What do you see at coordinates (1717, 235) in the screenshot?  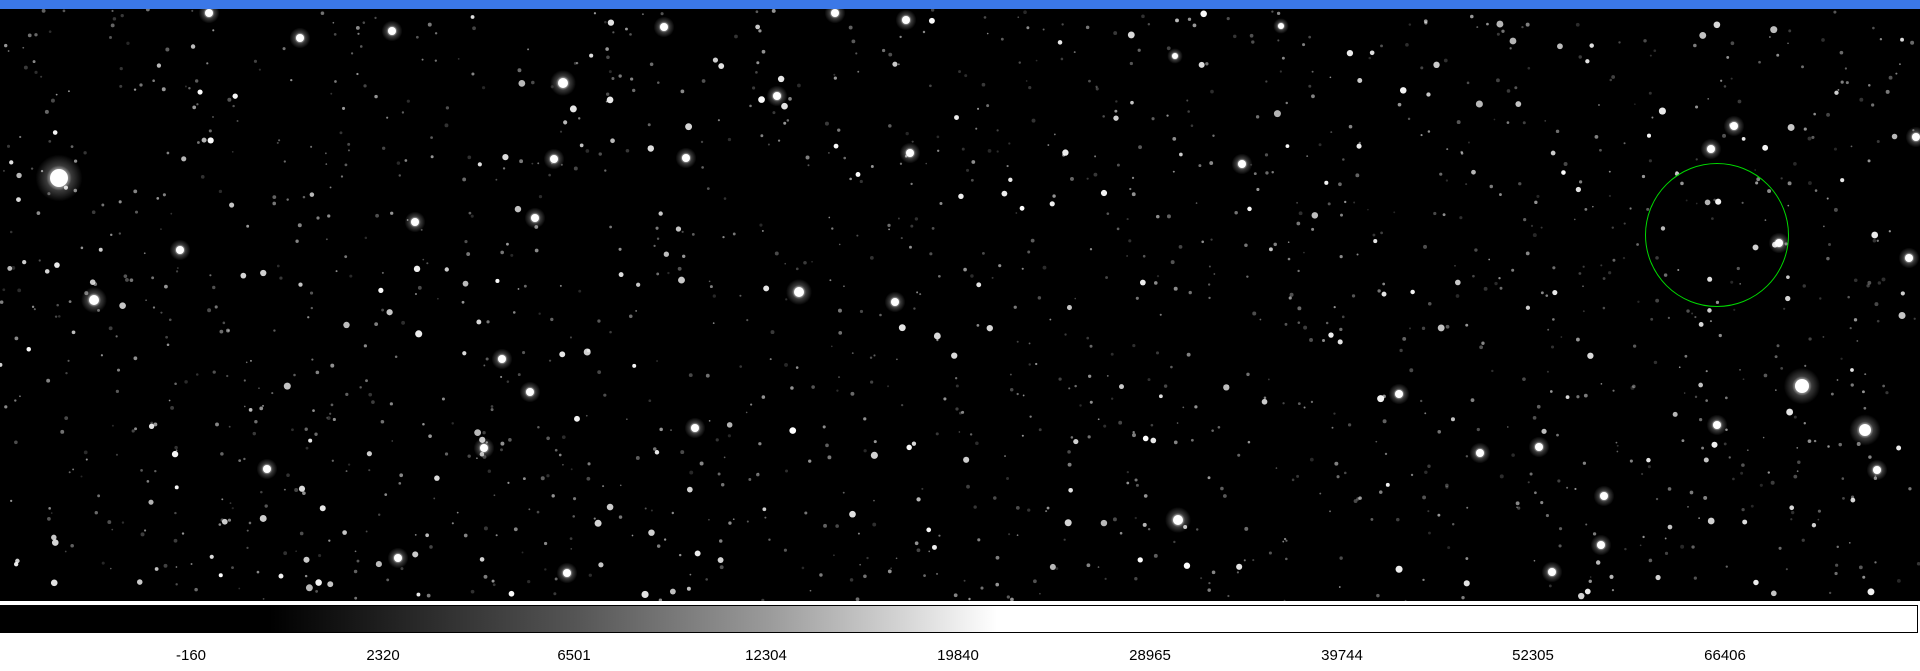 I see `region-circle-marker` at bounding box center [1717, 235].